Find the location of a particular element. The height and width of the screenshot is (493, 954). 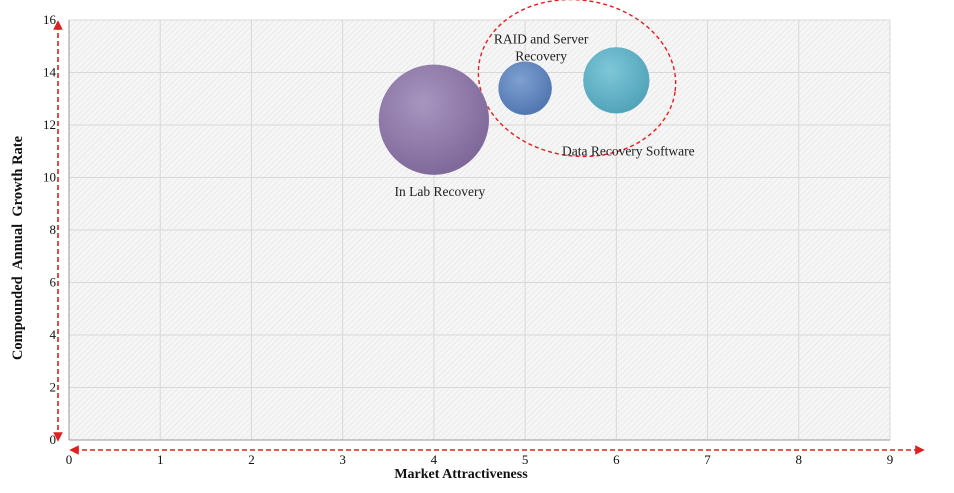

bubble-raid-and-server-recovery is located at coordinates (525, 88).